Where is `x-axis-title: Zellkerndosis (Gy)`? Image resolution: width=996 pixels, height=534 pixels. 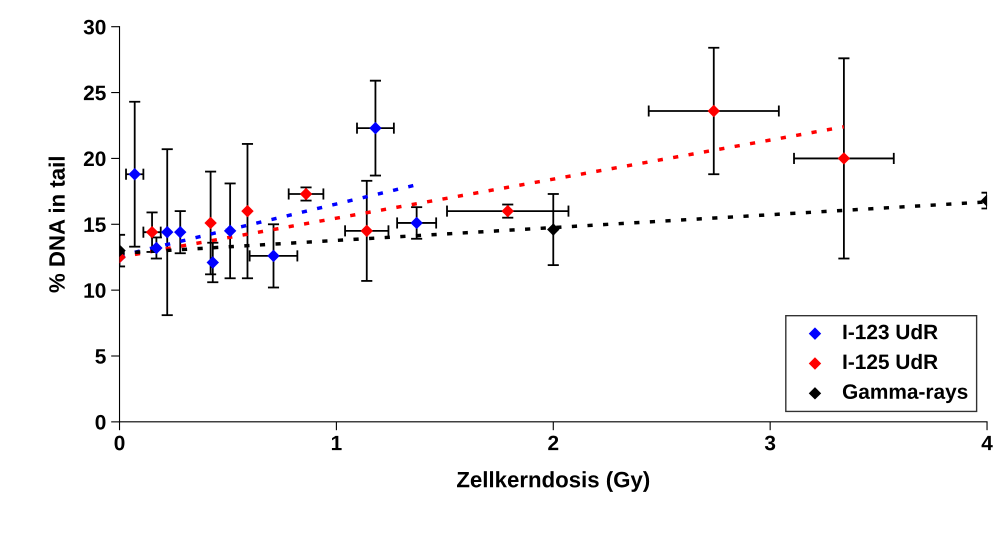
x-axis-title: Zellkerndosis (Gy) is located at coordinates (553, 481).